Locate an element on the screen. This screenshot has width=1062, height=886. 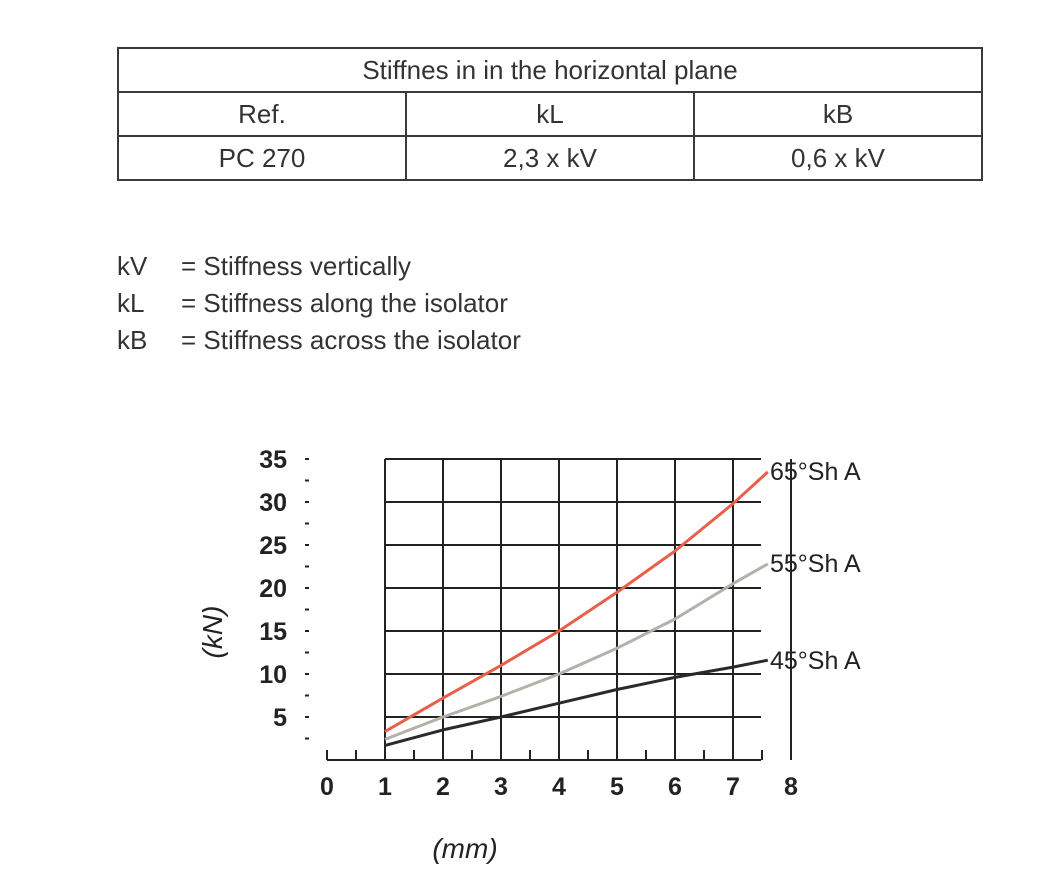
y-tick-label: 10 is located at coordinates (273, 675).